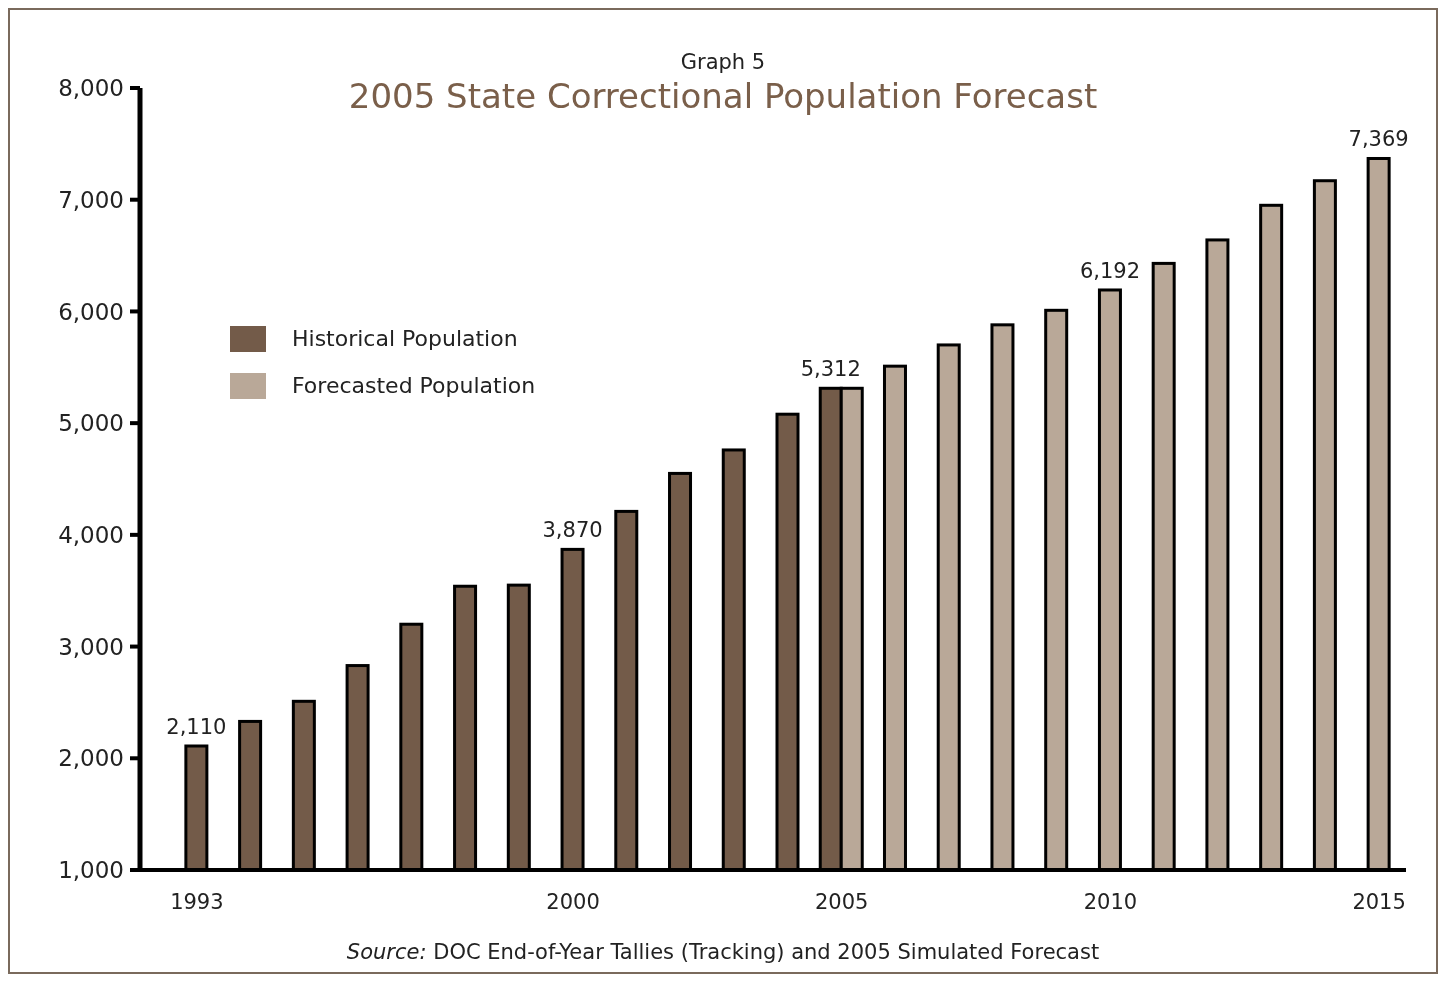  What do you see at coordinates (91, 535) in the screenshot?
I see `y-tick-label: 4,000` at bounding box center [91, 535].